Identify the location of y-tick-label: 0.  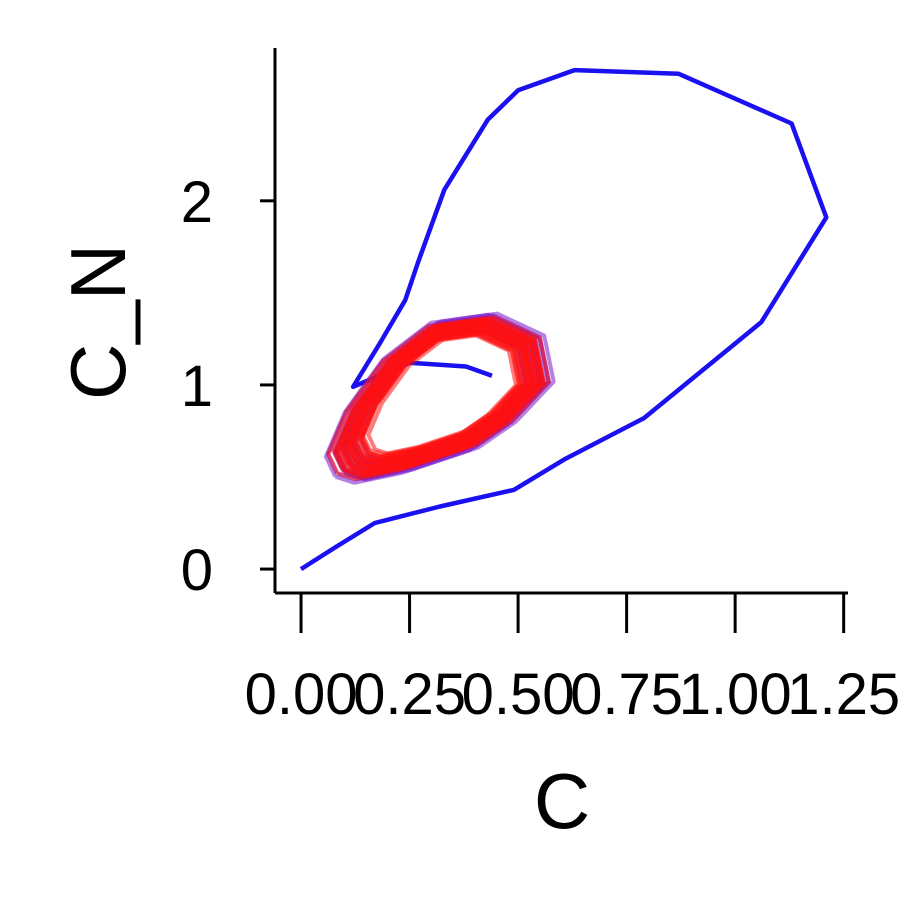
(197, 570).